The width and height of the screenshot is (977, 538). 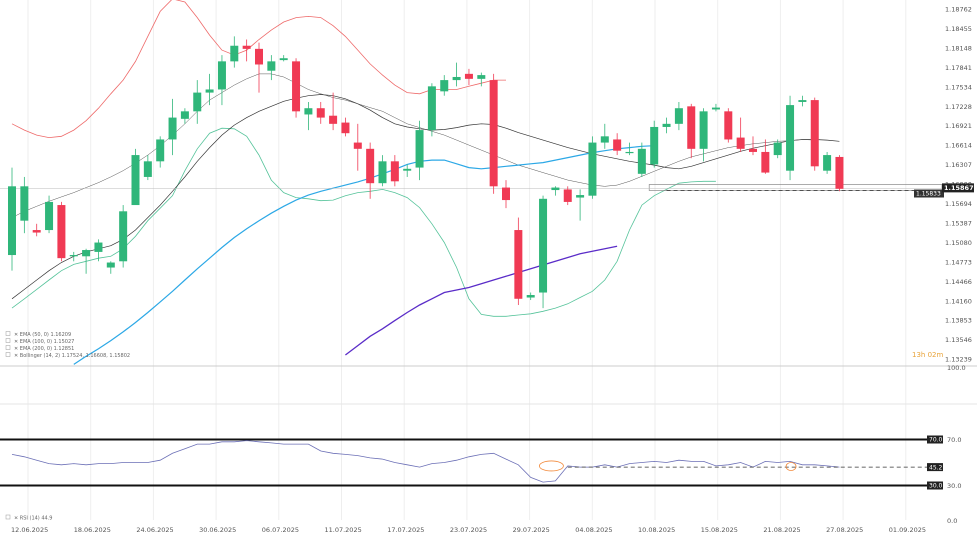 What do you see at coordinates (593, 530) in the screenshot?
I see `date-label: 04.08.2025` at bounding box center [593, 530].